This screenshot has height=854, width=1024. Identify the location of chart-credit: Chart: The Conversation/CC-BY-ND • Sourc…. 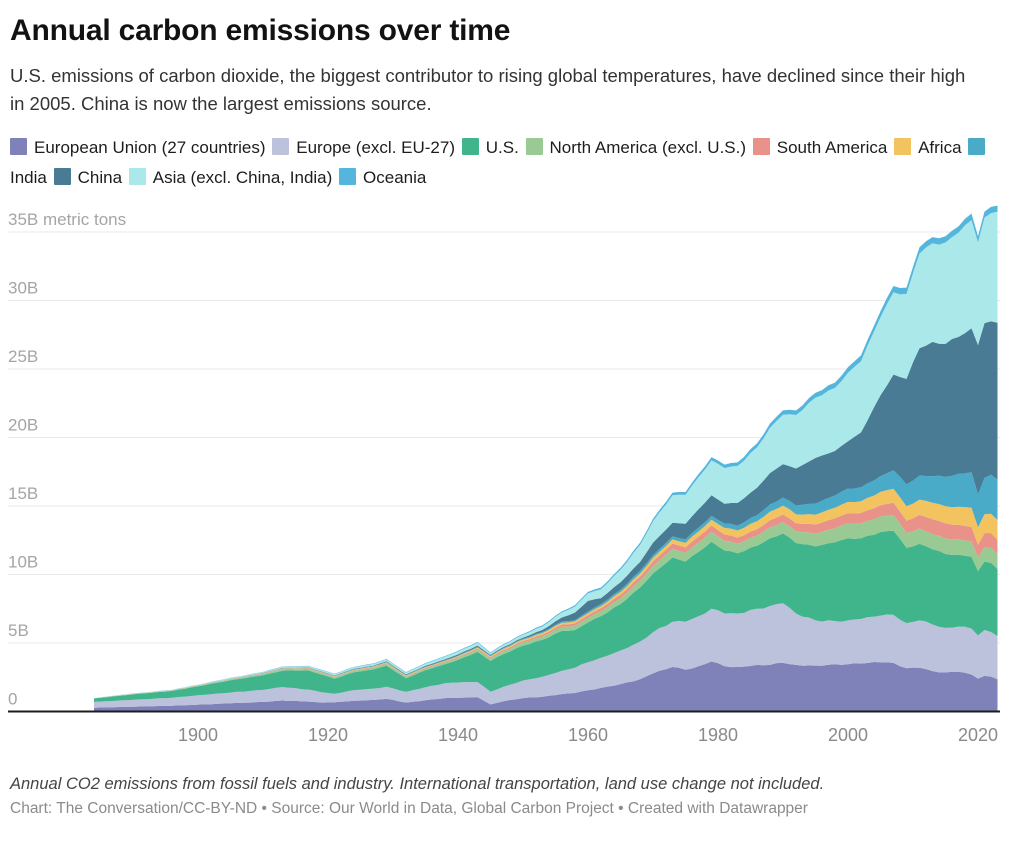
(409, 808).